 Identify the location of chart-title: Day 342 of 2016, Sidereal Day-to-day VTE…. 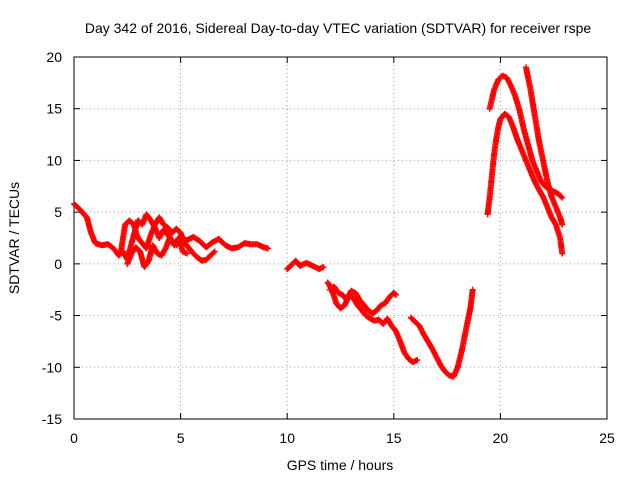
(338, 28).